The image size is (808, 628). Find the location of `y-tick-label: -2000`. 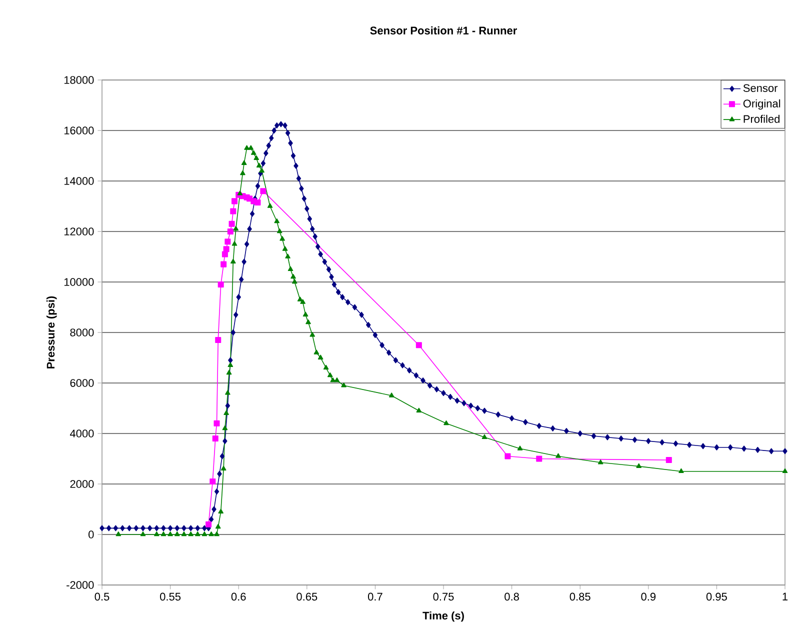

y-tick-label: -2000 is located at coordinates (80, 585).